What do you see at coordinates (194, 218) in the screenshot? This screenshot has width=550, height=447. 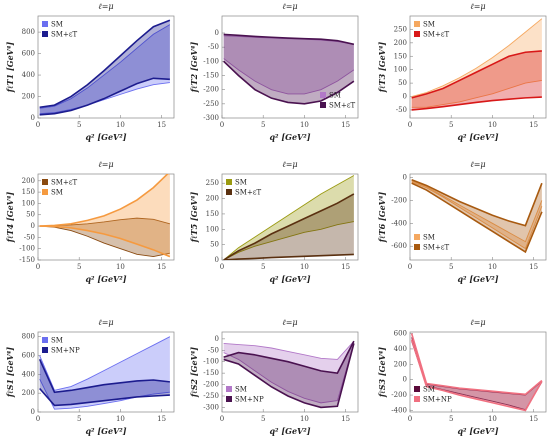 I see `y-axis-label: fℓT5 [GeV⁴]` at bounding box center [194, 218].